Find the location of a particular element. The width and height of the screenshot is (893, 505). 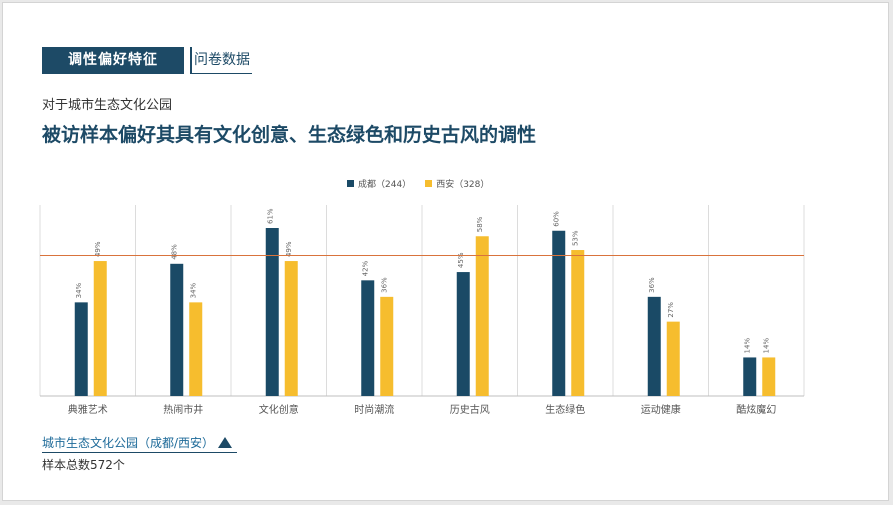

footer-label: 城市生态文化公园（成都/西安） is located at coordinates (137, 442).